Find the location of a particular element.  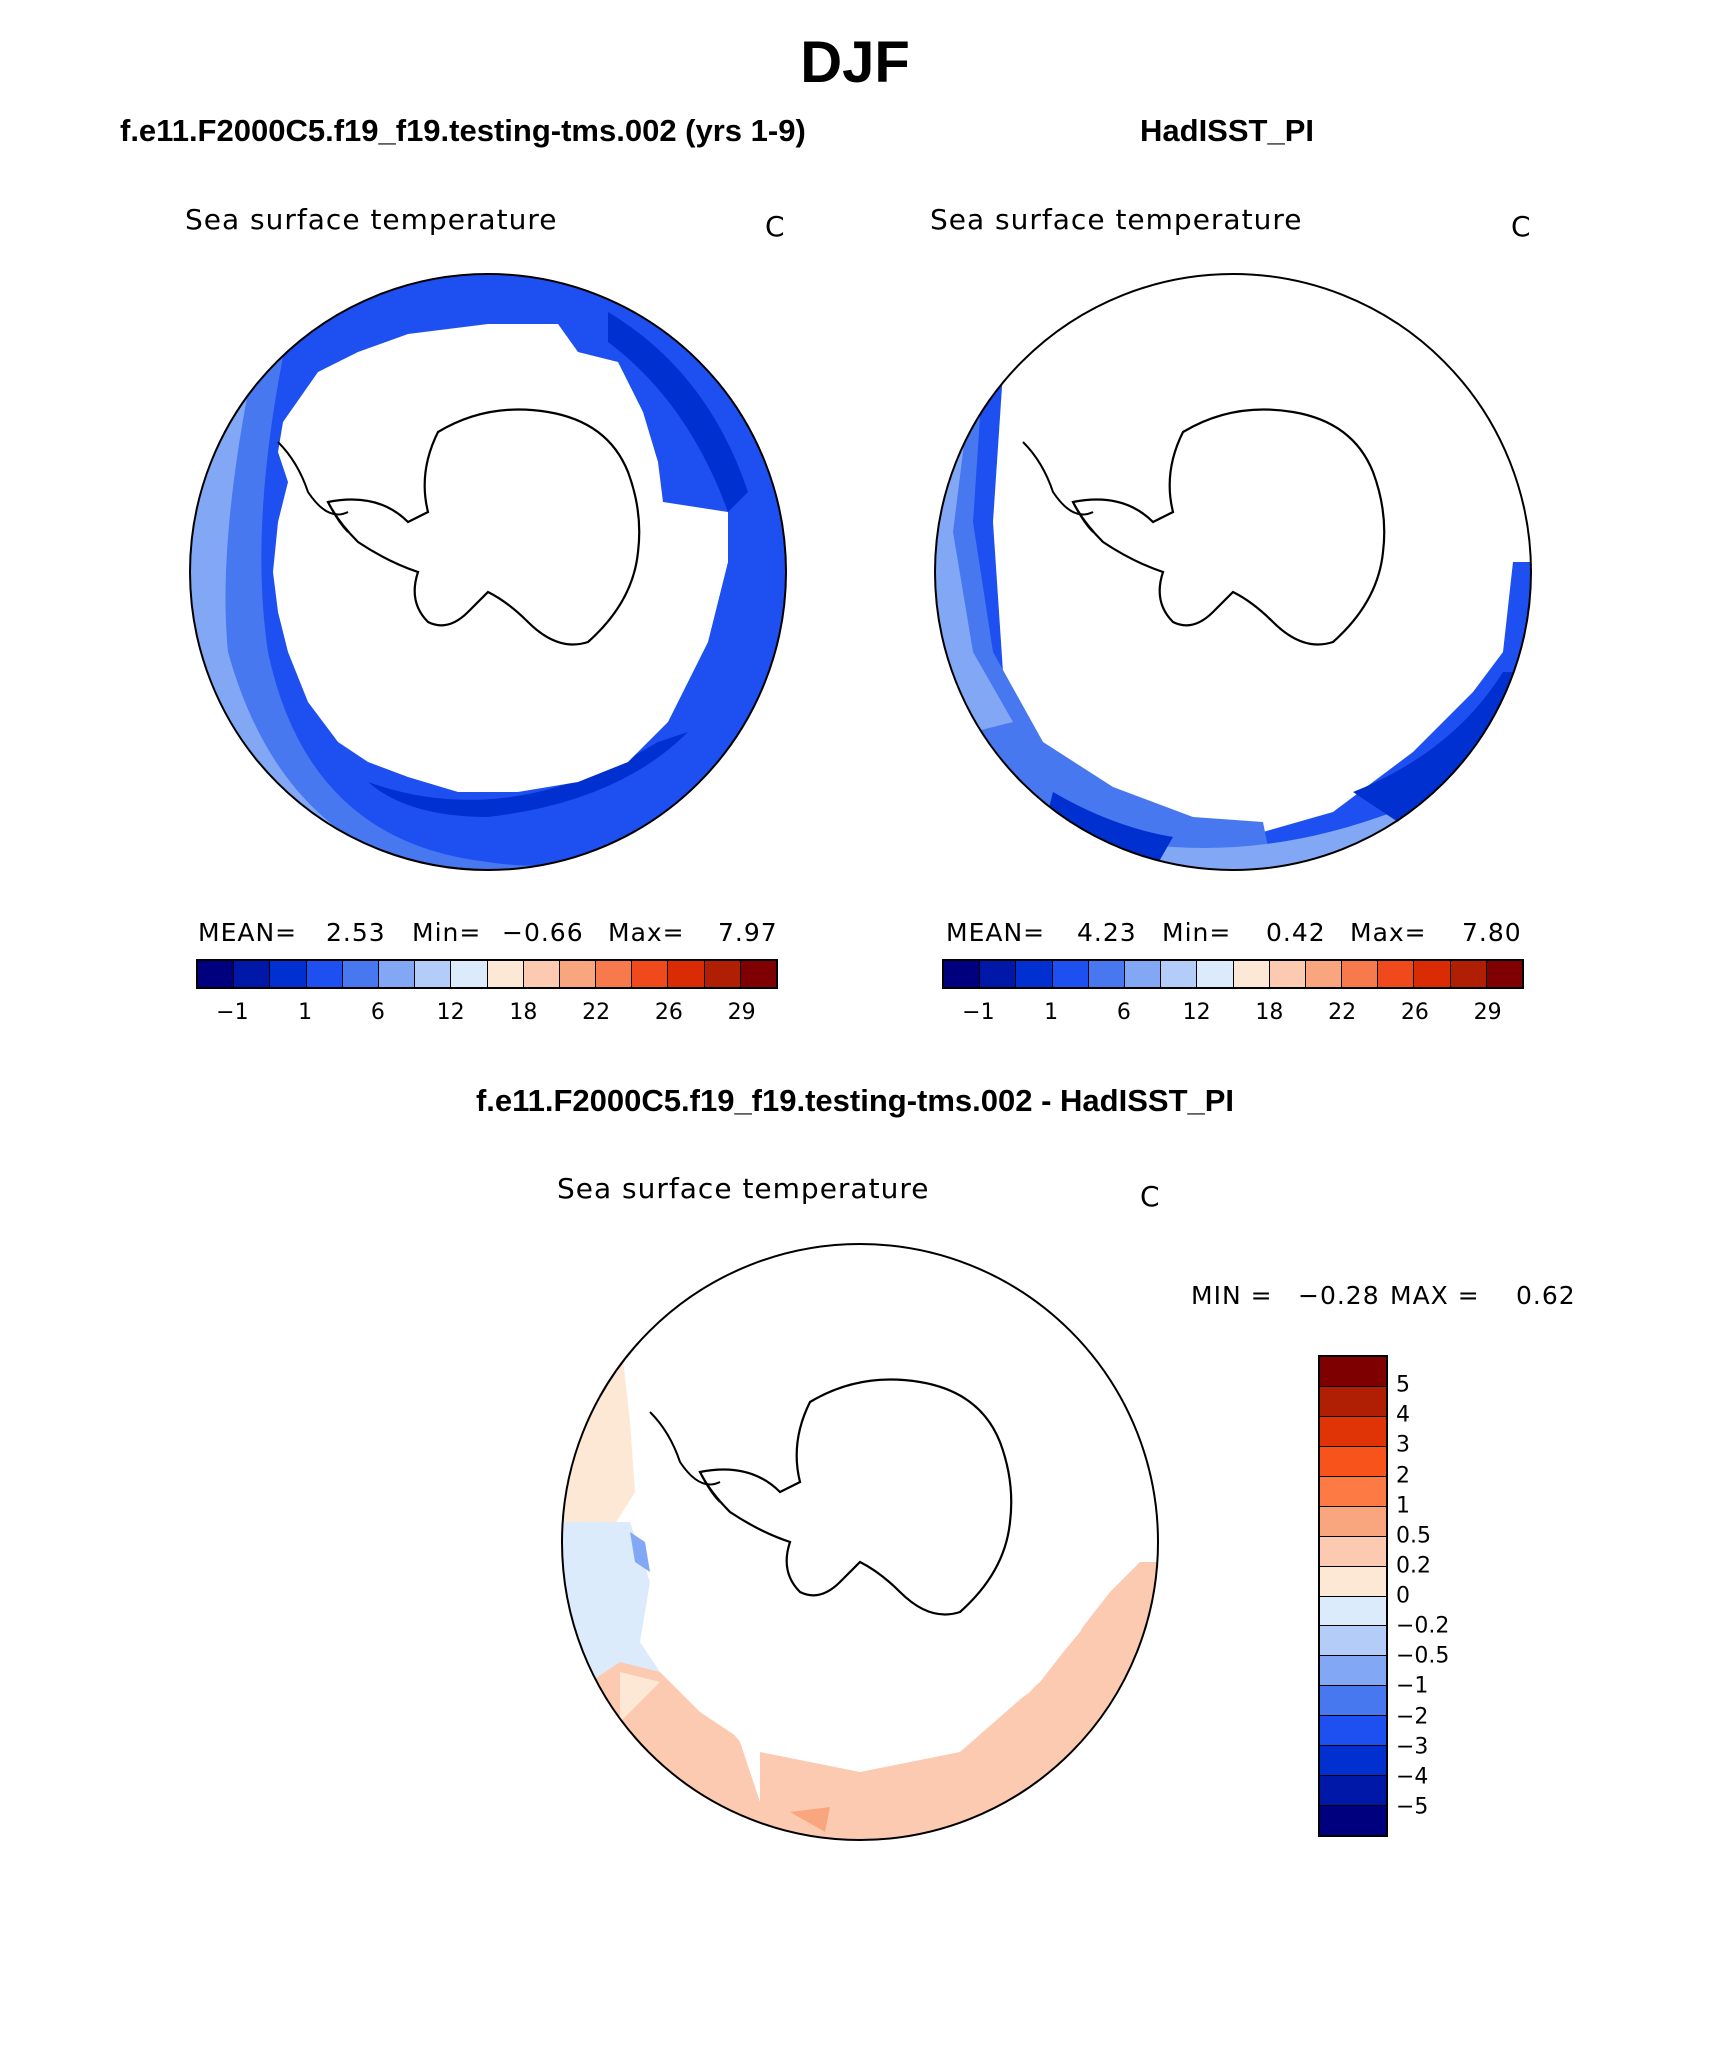

panel-2-mean-label: MEAN= is located at coordinates (996, 932).